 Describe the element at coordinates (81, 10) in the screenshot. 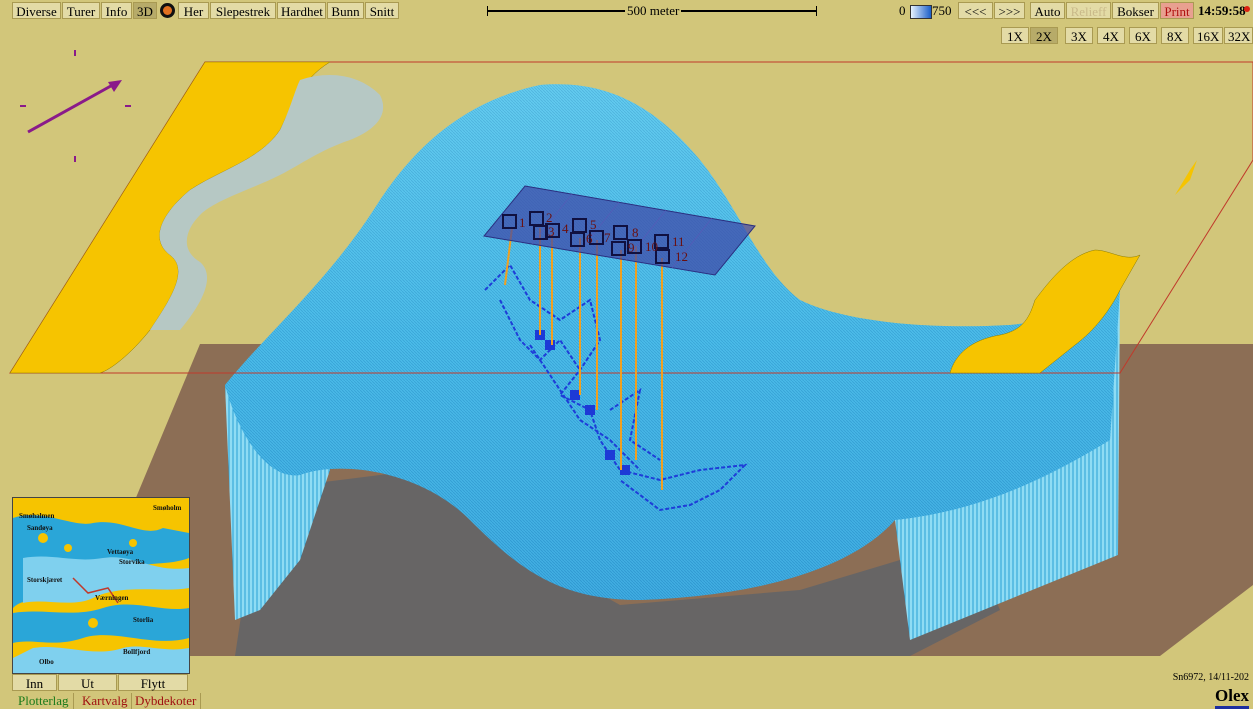

I see `menu-turer: Turer` at that location.